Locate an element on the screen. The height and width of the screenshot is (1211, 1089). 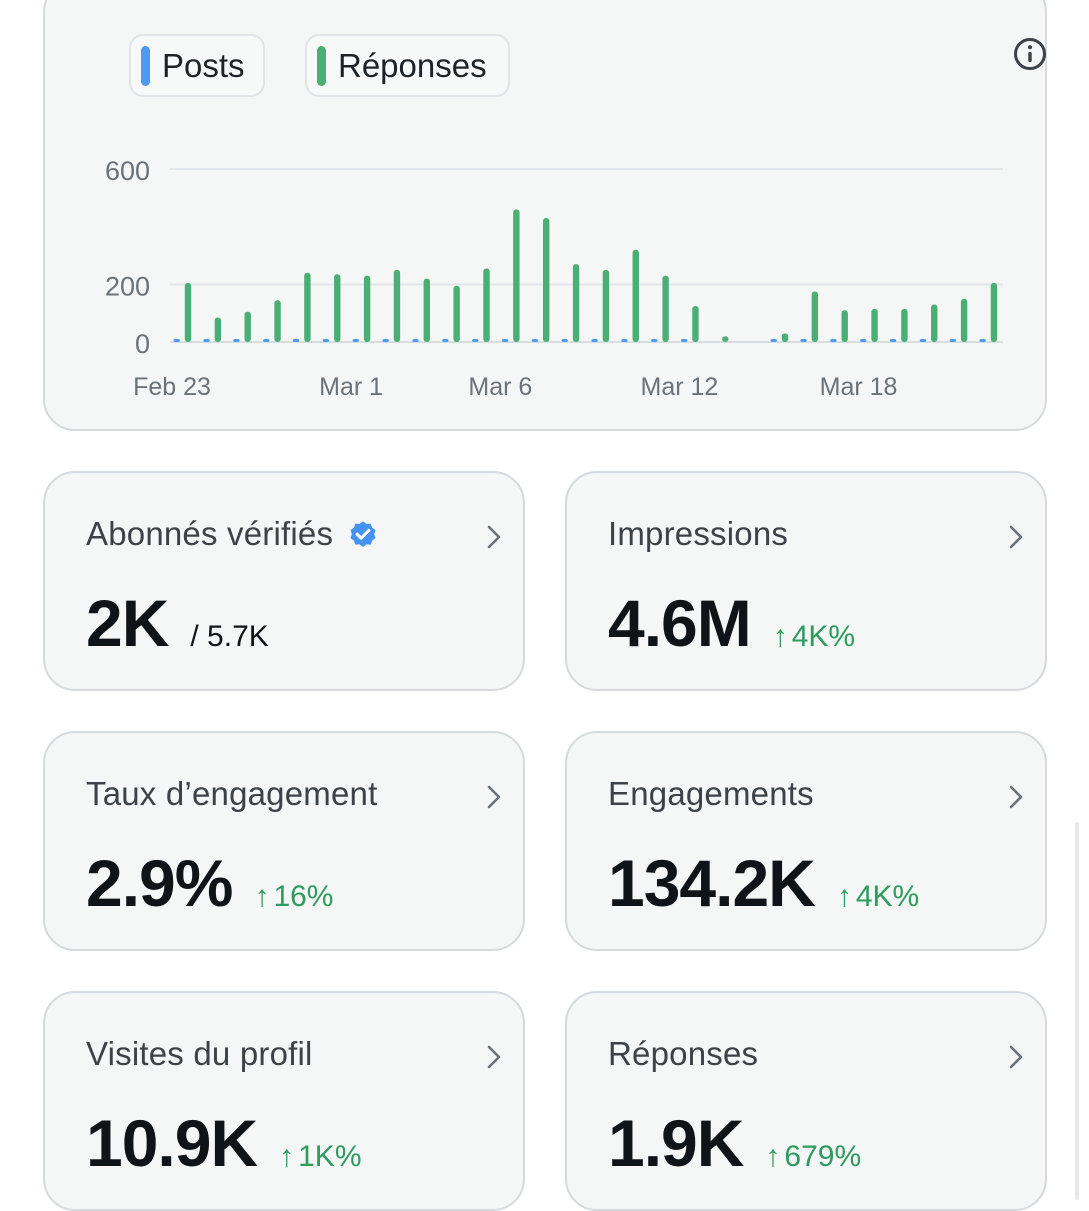
profile-visits-card: Visites du profil 10.9K ↑ 1K% is located at coordinates (284, 1101).